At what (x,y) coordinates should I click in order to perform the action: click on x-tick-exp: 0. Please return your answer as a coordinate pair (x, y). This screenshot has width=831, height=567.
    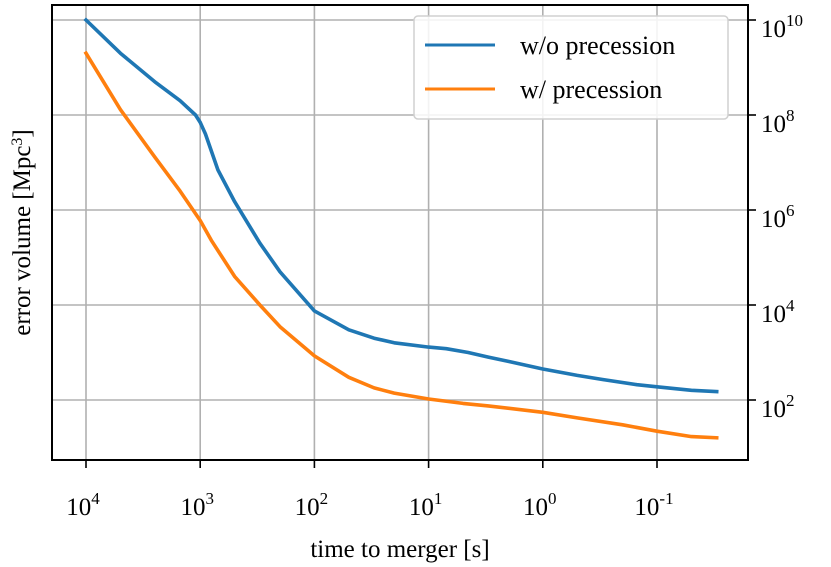
    Looking at the image, I should click on (552, 498).